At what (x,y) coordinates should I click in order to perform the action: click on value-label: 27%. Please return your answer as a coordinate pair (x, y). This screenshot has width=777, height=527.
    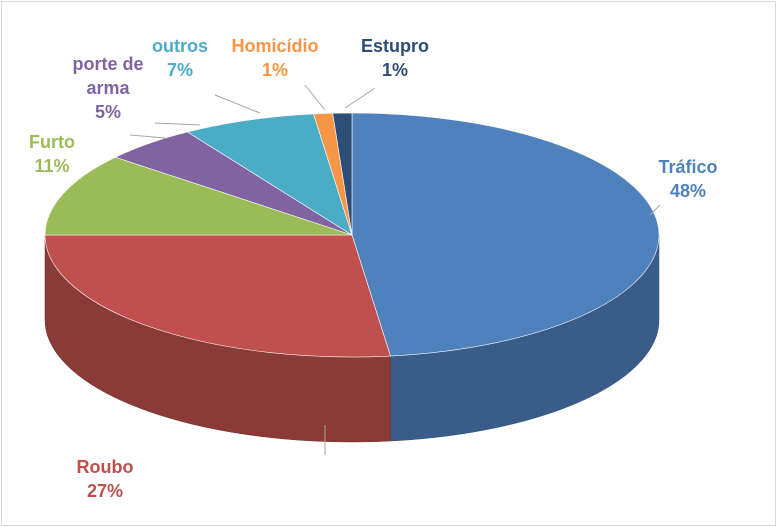
    Looking at the image, I should click on (105, 491).